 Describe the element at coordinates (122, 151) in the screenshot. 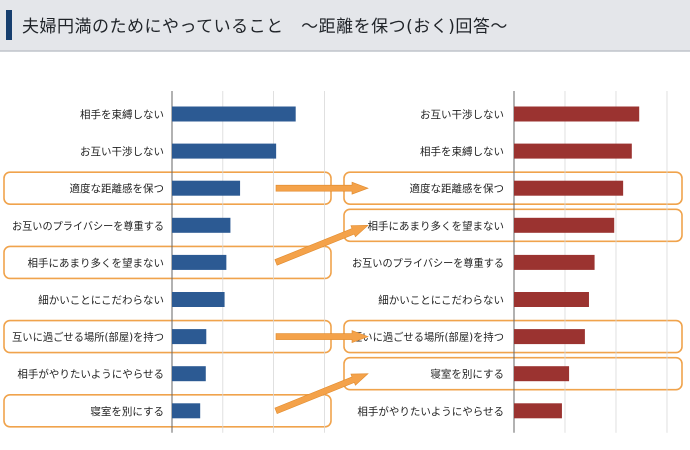

I see `husband-category-label: お互い干渉しない` at that location.